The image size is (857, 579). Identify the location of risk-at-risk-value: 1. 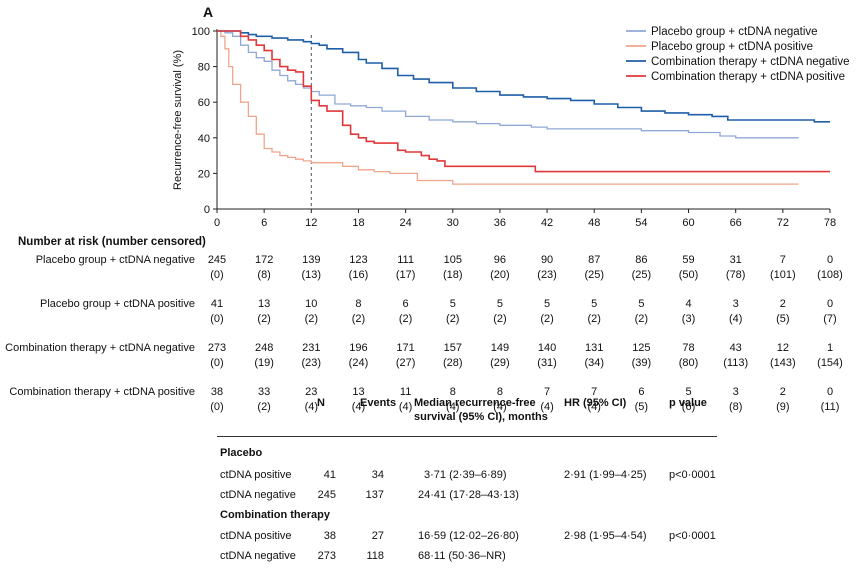
(830, 348).